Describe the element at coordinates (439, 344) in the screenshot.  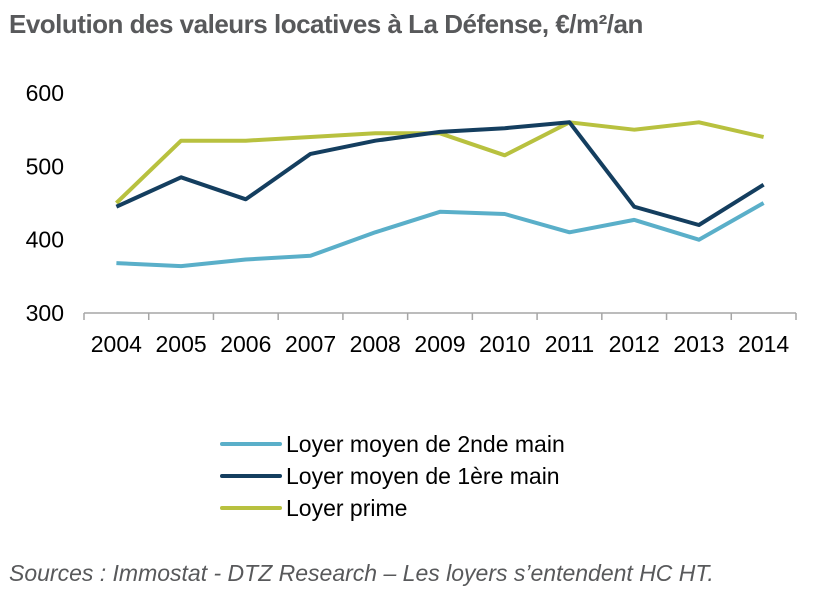
I see `x-tick-label: 2009` at that location.